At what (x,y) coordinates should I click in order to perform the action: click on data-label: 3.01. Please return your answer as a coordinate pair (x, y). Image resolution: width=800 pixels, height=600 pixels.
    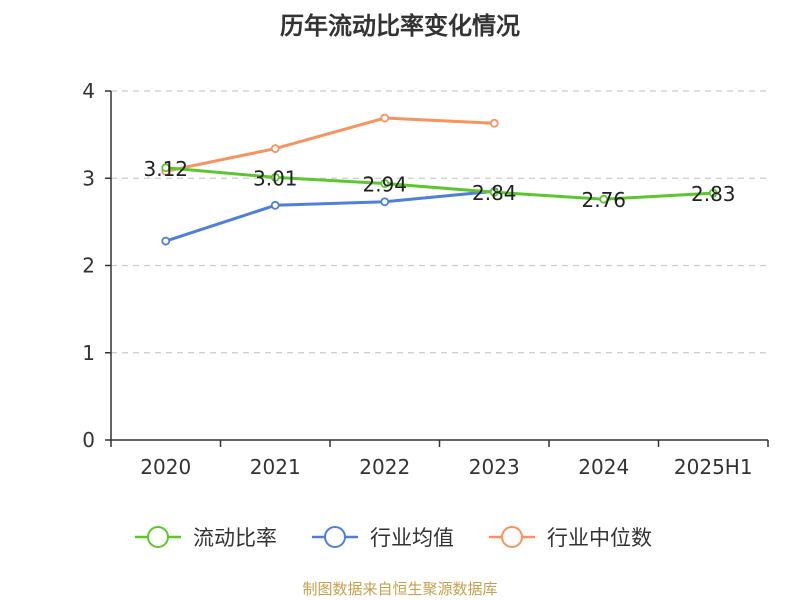
    Looking at the image, I should click on (275, 178).